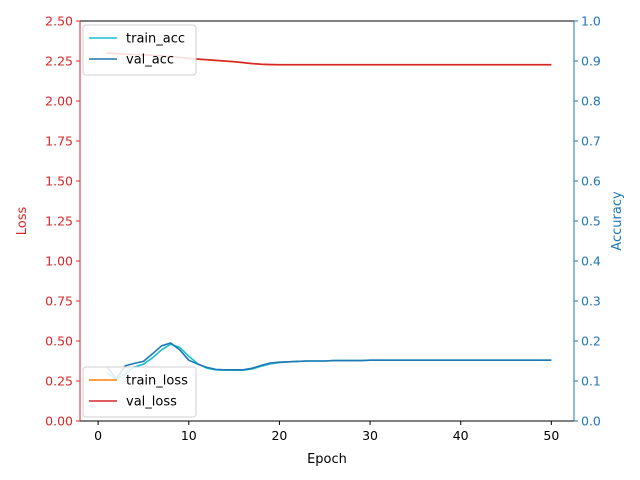 Image resolution: width=640 pixels, height=480 pixels. Describe the element at coordinates (150, 60) in the screenshot. I see `legend-label-val_acc: val_acc` at that location.